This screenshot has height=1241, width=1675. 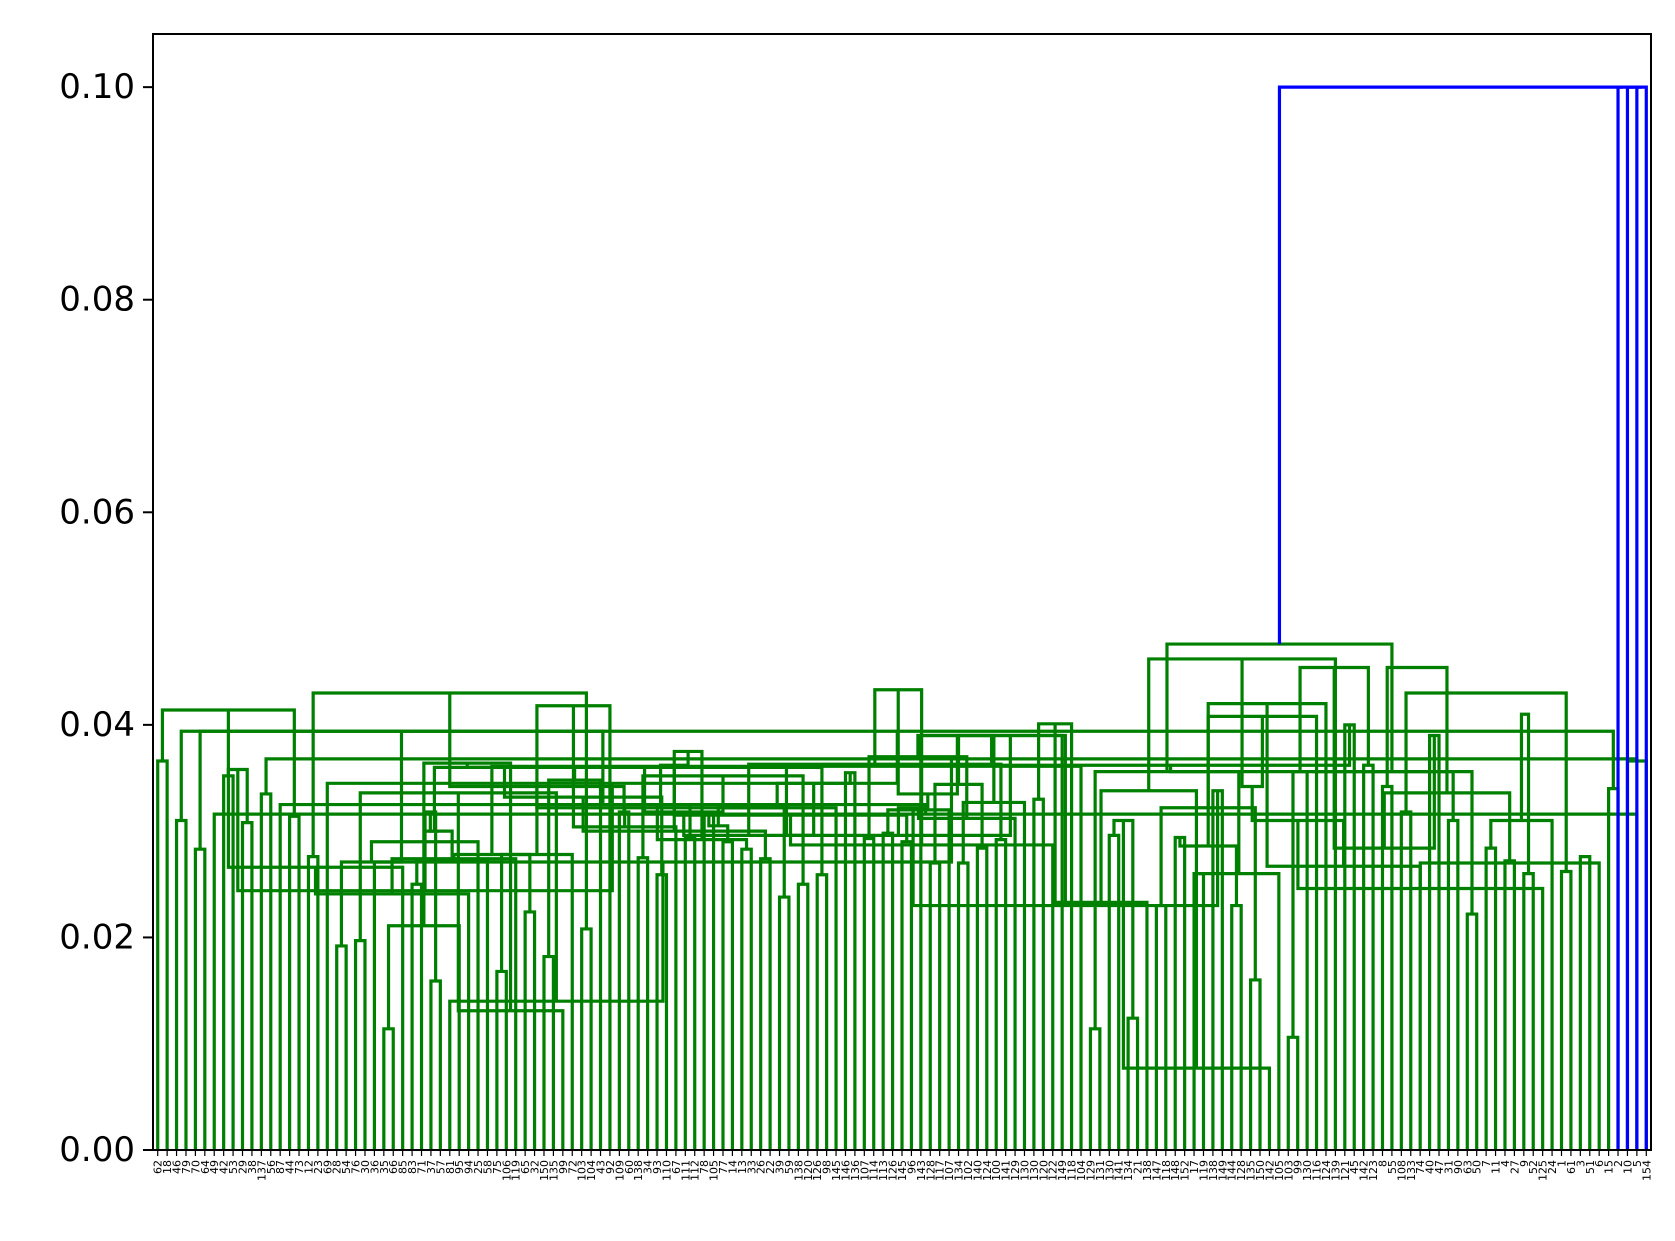 What do you see at coordinates (676, 1167) in the screenshot?
I see `leaf-label-55: 67` at bounding box center [676, 1167].